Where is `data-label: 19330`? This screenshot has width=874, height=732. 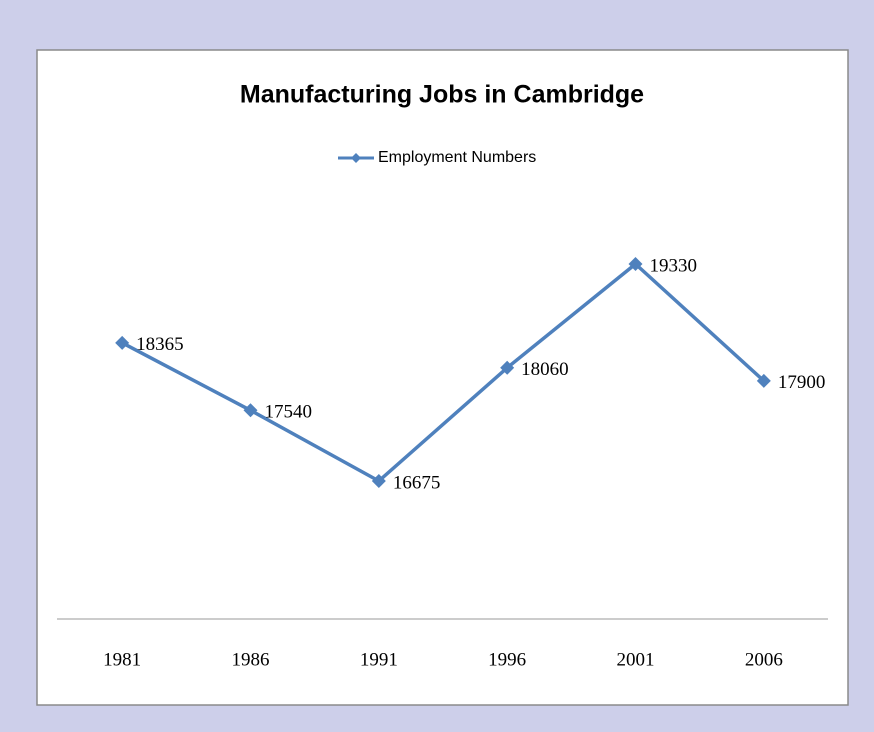
data-label: 19330 is located at coordinates (674, 265).